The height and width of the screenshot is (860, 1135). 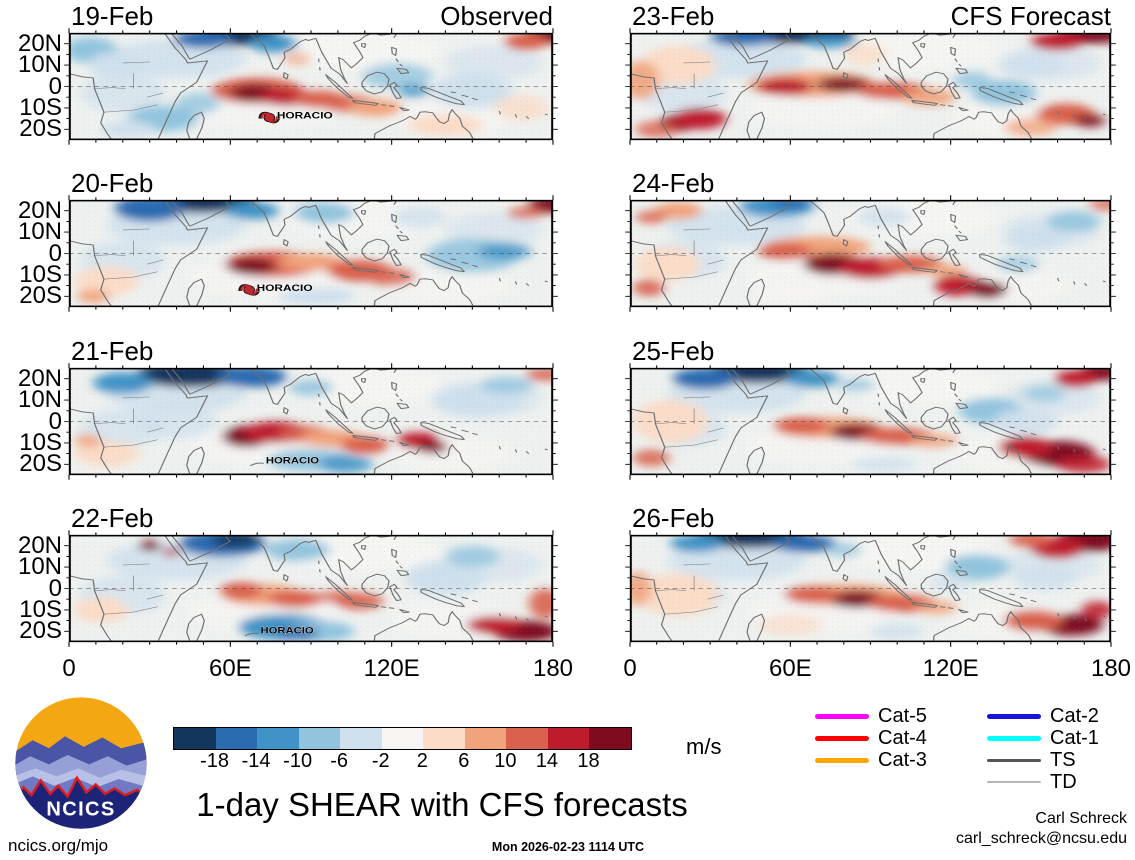 I want to click on map-panel-26-Feb, so click(x=870, y=588).